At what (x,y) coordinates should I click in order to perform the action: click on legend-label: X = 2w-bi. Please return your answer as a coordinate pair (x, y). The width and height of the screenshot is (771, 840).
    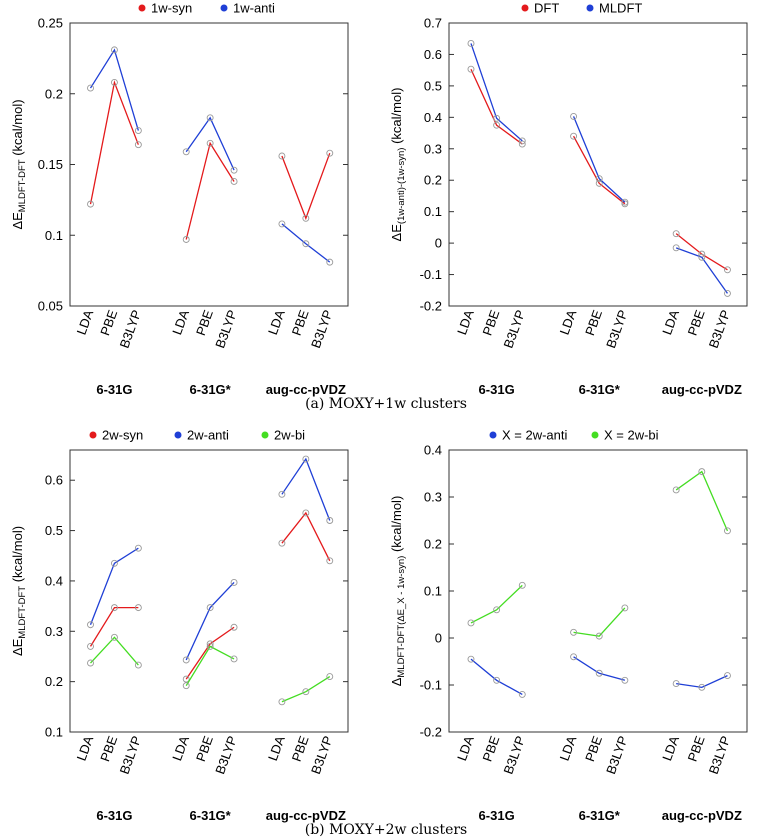
    Looking at the image, I should click on (631, 435).